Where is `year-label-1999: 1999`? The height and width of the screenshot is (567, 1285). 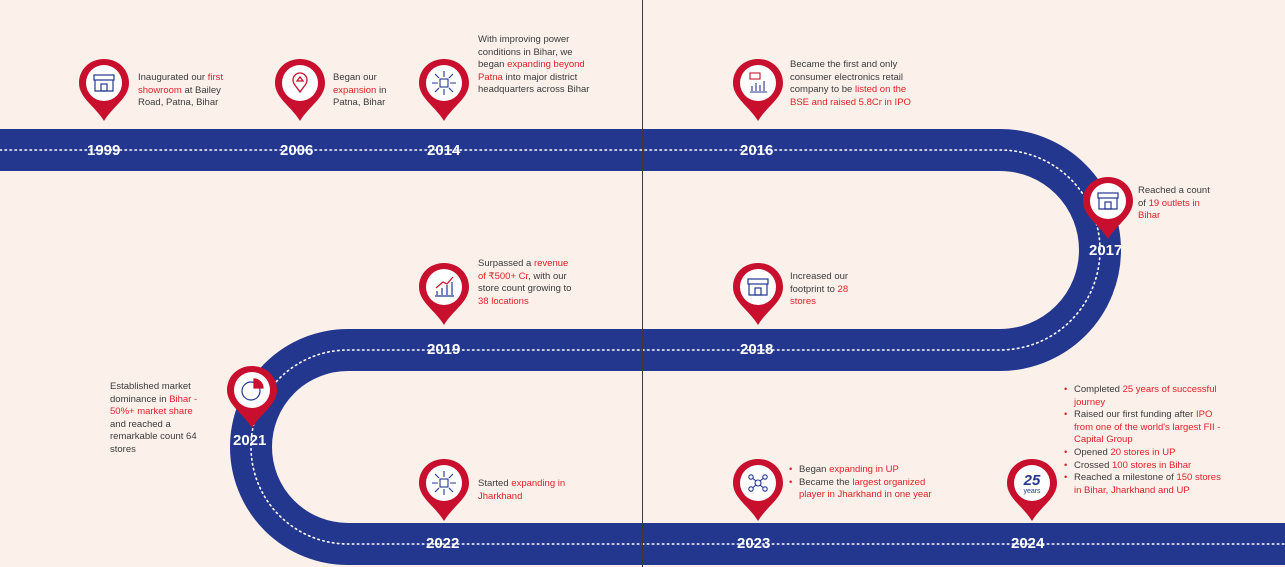 year-label-1999: 1999 is located at coordinates (104, 150).